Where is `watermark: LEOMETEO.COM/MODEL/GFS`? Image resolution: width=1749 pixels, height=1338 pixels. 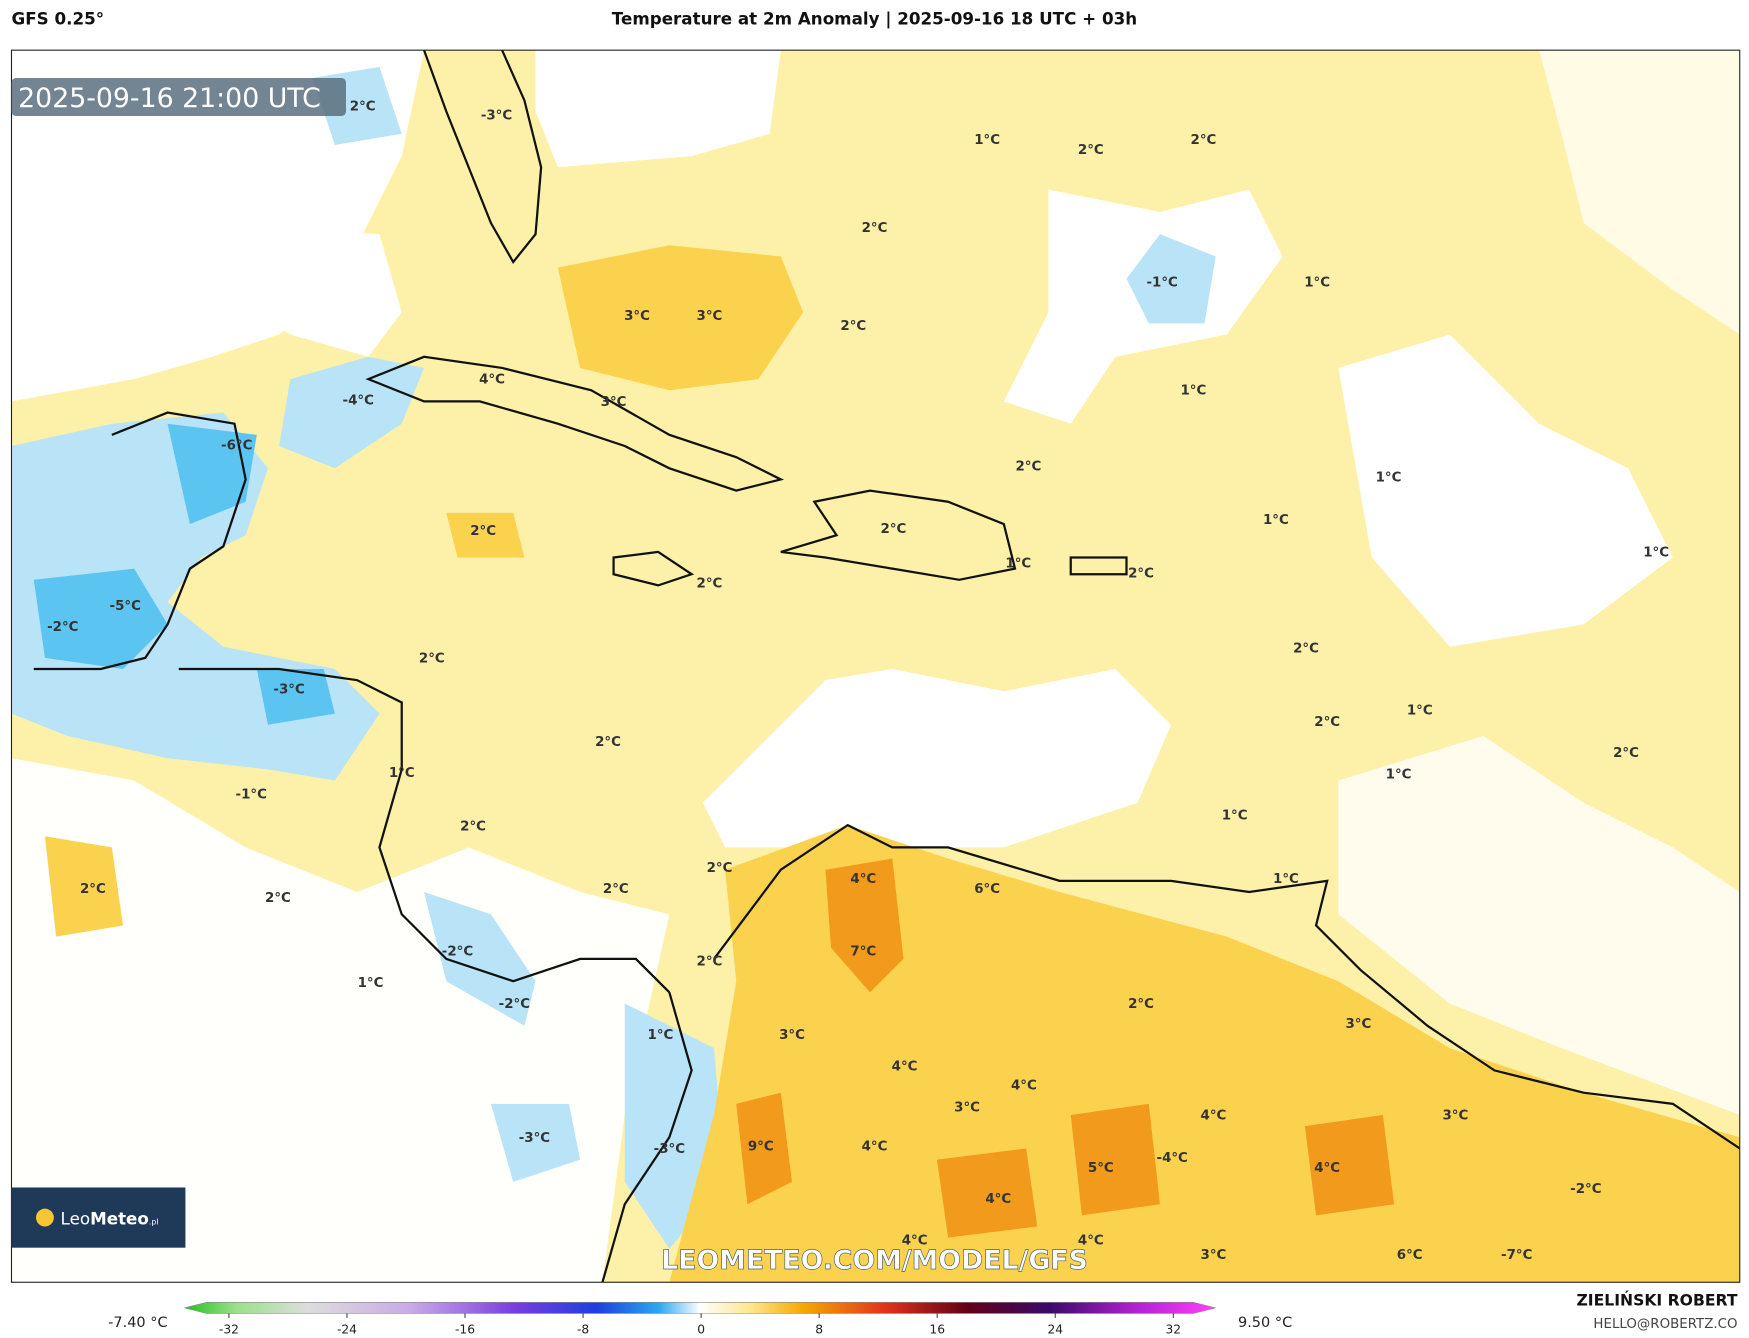 watermark: LEOMETEO.COM/MODEL/GFS is located at coordinates (874, 1260).